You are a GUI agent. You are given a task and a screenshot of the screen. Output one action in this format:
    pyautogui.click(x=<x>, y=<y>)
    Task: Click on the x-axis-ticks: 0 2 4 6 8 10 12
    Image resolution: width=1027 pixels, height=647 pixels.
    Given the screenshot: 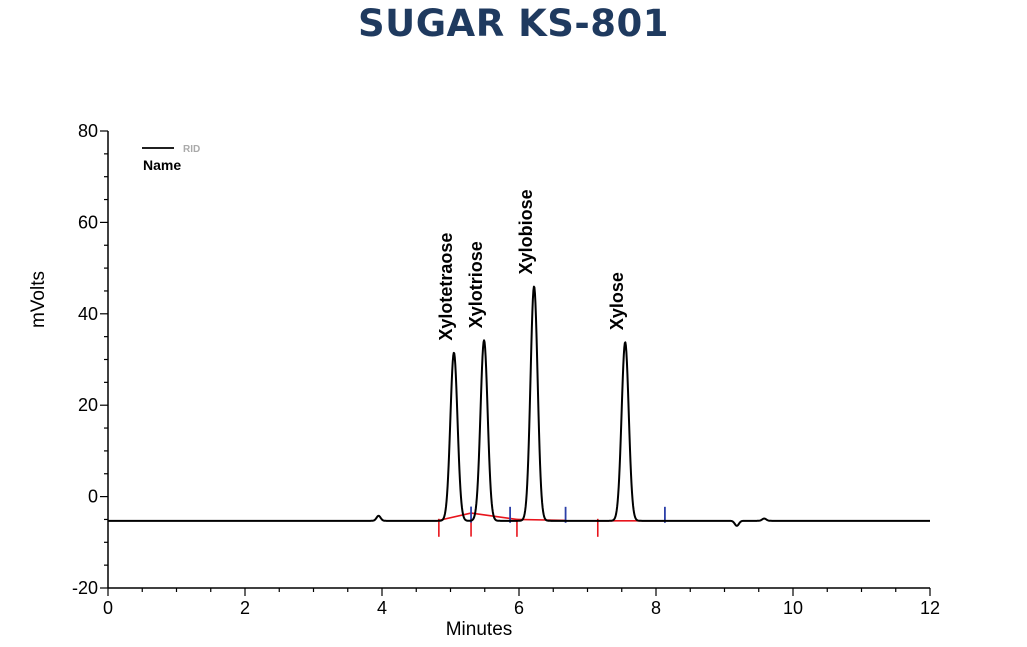 What is the action you would take?
    pyautogui.click(x=521, y=603)
    